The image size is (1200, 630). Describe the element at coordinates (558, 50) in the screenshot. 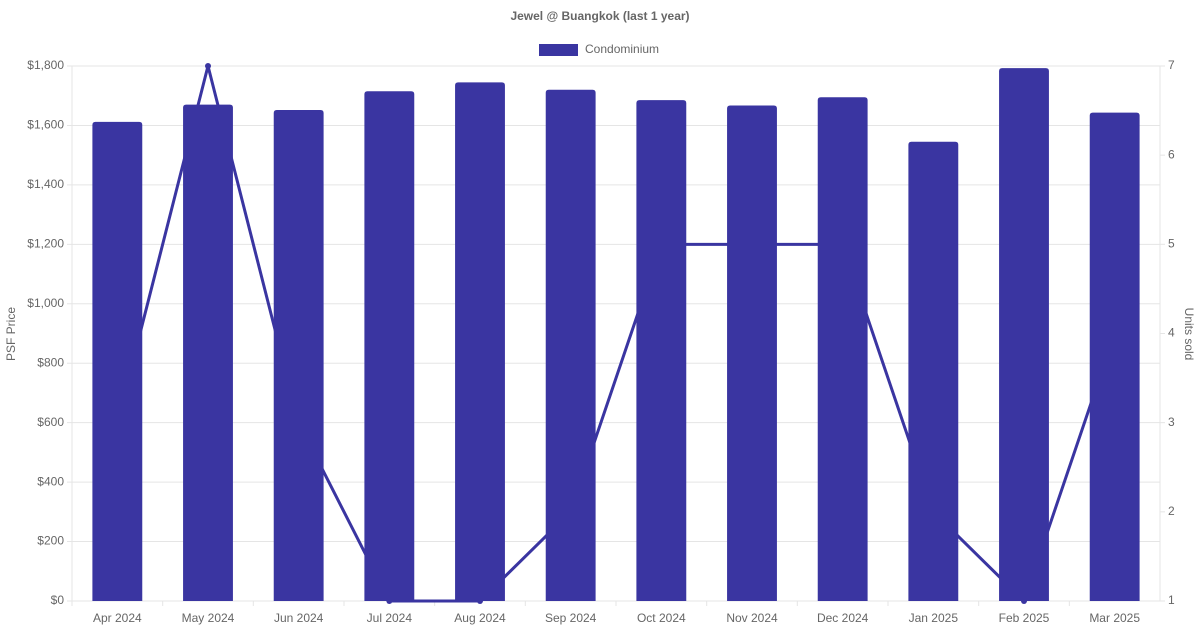

I see `legend-swatch` at that location.